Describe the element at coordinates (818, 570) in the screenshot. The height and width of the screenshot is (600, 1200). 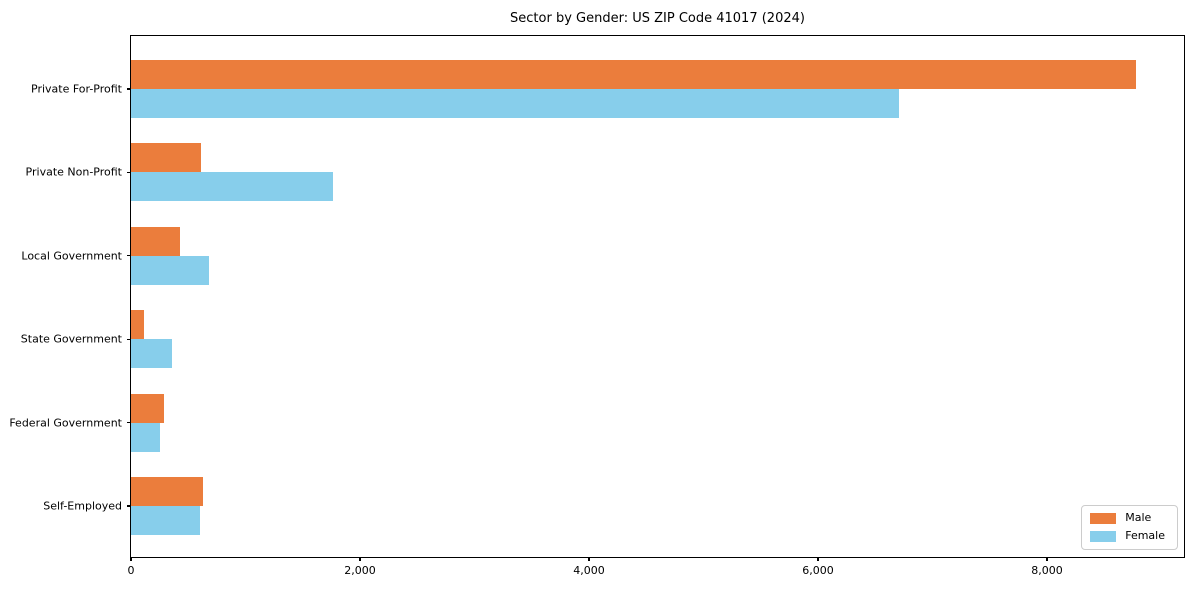
I see `x-tick-label-6-000: 6,000` at that location.